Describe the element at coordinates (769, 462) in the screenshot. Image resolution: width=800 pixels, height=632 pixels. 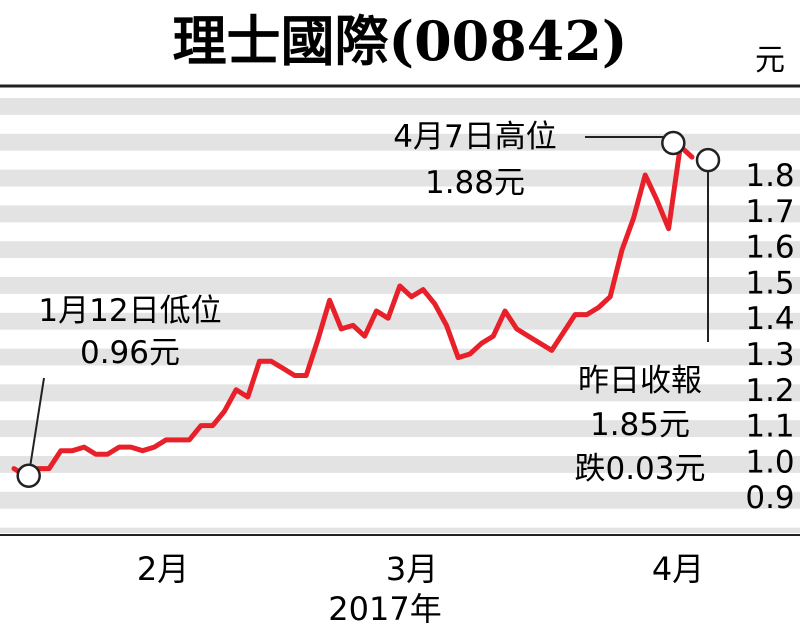
I see `y-tick-label: 1.0` at that location.